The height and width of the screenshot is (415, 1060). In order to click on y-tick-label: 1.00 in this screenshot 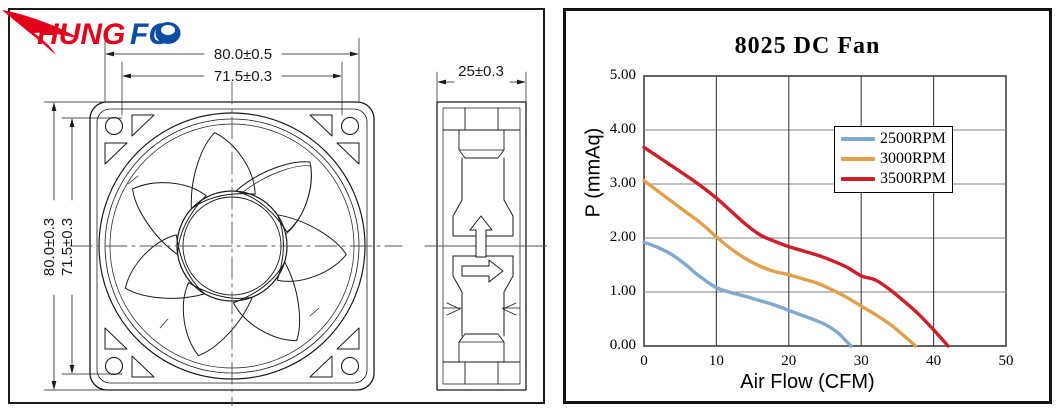, I will do `click(622, 291)`.